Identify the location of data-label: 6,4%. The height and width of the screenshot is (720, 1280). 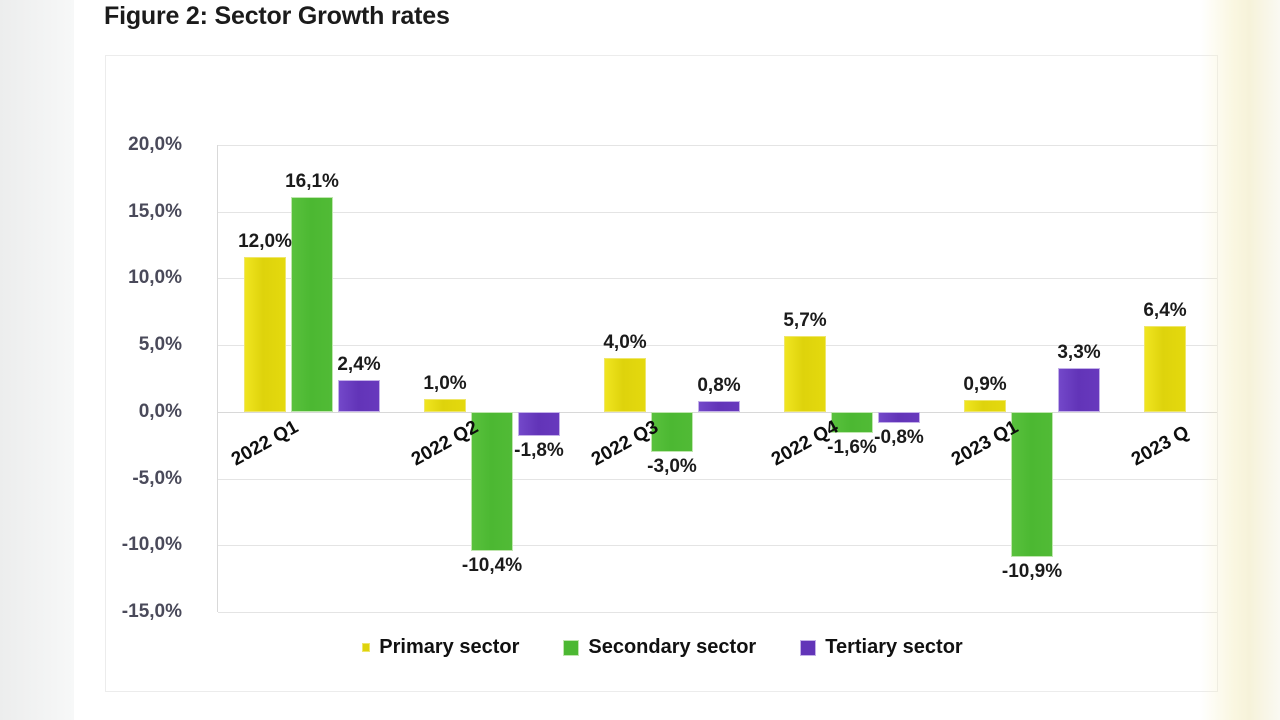
(1165, 311).